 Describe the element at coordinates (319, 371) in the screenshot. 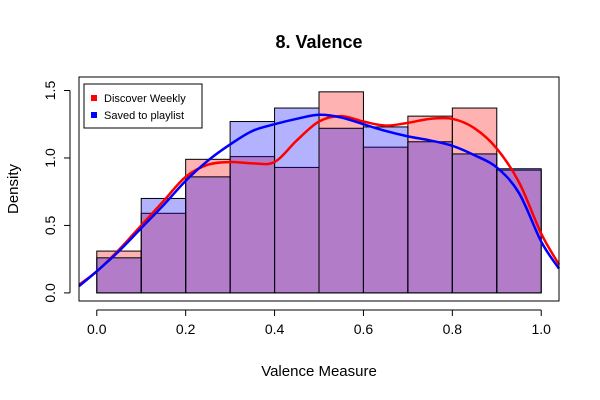

I see `x-axis-label: Valence Measure` at that location.